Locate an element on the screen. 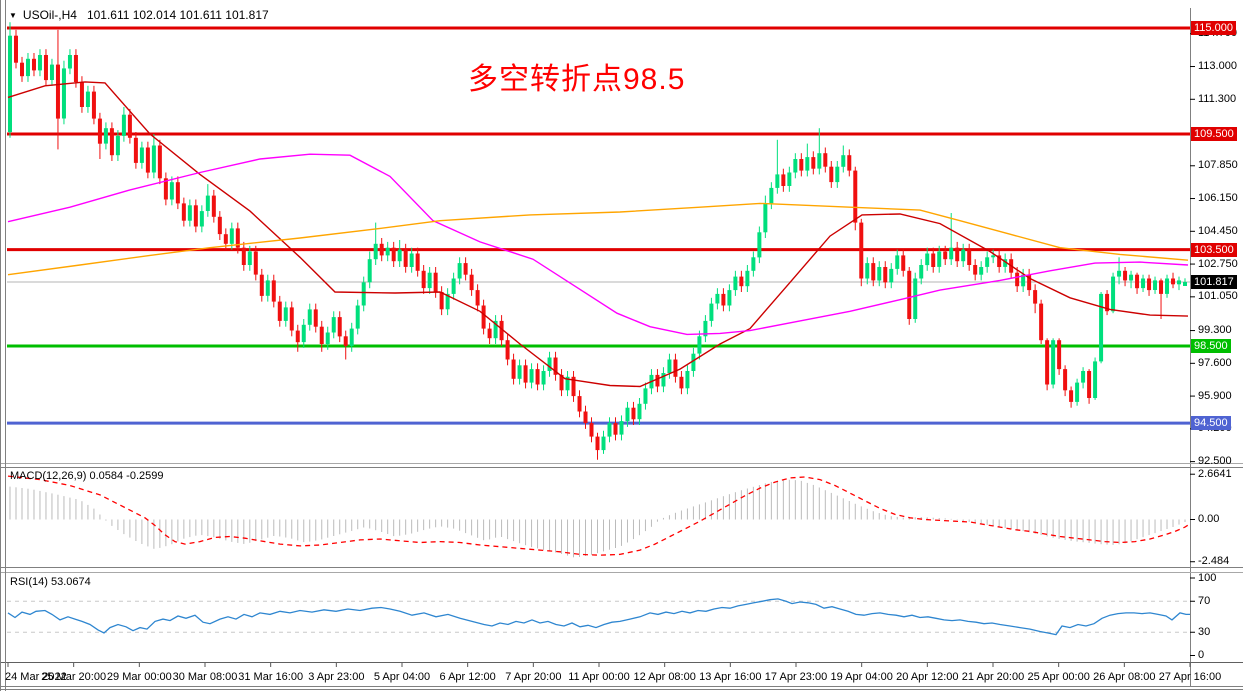 This screenshot has height=695, width=1243. price-axis-label: 95.900 is located at coordinates (1215, 395).